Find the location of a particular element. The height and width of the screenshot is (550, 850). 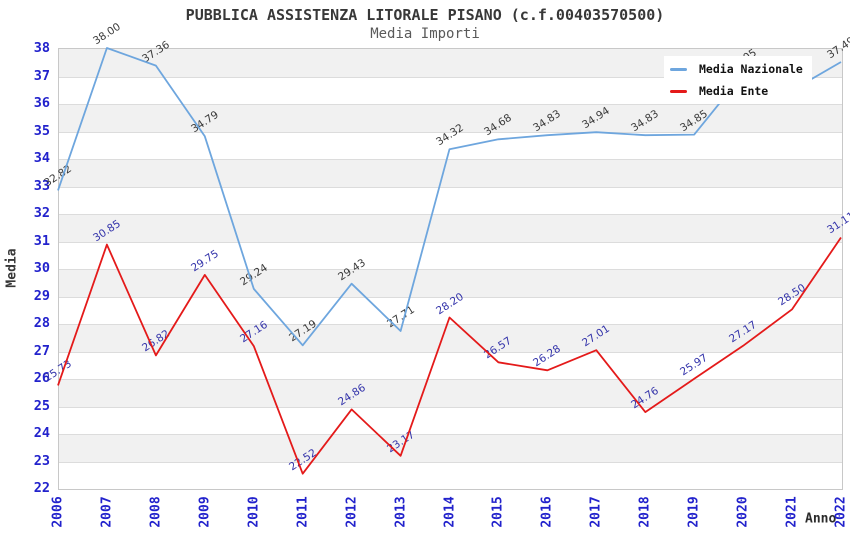

x-tick-label-2022: 2022 is located at coordinates (841, 512).